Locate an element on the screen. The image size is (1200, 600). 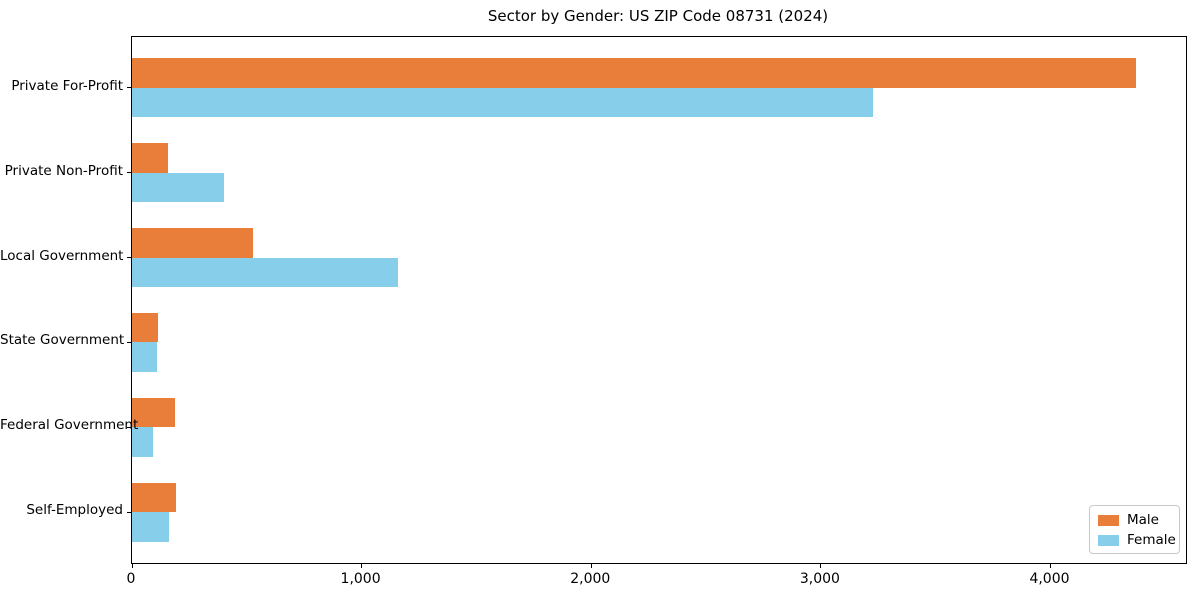
x-tick-label: 1,000 is located at coordinates (360, 579).